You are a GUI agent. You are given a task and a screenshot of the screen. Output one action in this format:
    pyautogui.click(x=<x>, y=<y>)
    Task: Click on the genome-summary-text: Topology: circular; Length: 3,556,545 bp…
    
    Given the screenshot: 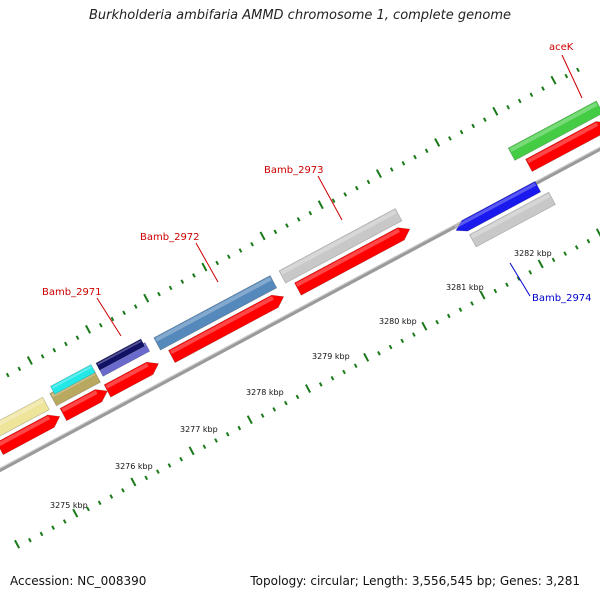 What is the action you would take?
    pyautogui.click(x=415, y=581)
    